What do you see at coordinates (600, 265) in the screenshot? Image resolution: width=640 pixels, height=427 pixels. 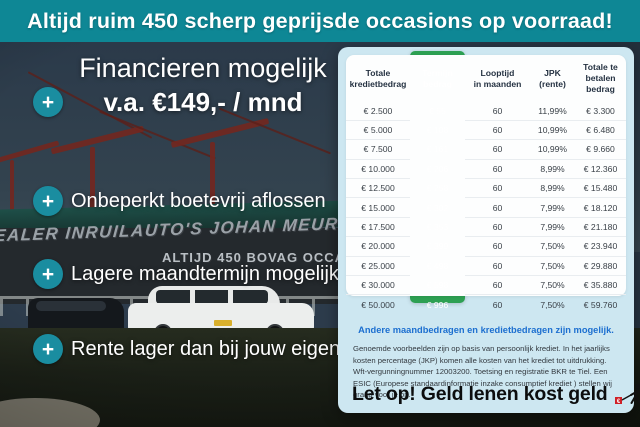 I see `finance-table-cell: € 29.880` at bounding box center [600, 265].